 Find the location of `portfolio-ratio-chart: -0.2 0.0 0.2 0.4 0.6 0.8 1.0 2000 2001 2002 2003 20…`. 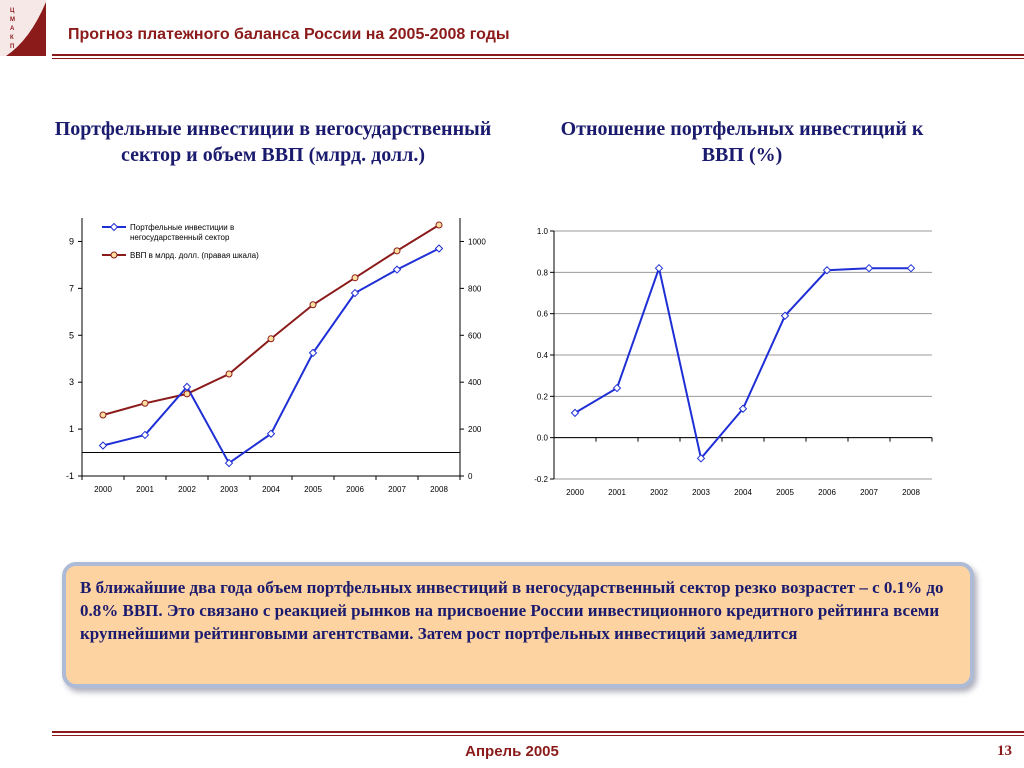

portfolio-ratio-chart: -0.2 0.0 0.2 0.4 0.6 0.8 1.0 2000 2001 2002 2003 20… is located at coordinates (733, 362).